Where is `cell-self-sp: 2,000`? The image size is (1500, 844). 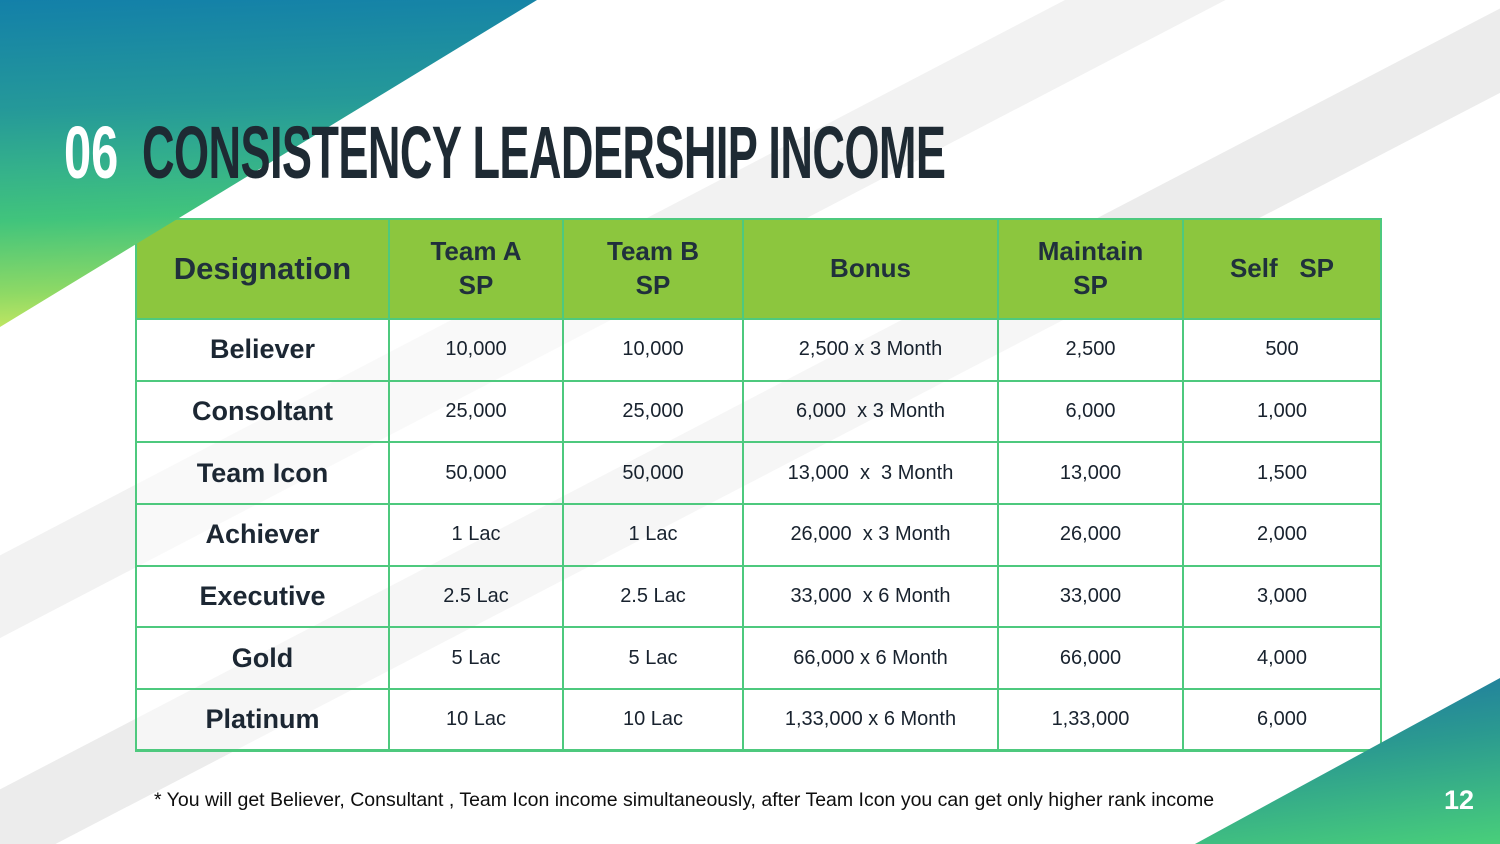
cell-self-sp: 2,000 is located at coordinates (1282, 535).